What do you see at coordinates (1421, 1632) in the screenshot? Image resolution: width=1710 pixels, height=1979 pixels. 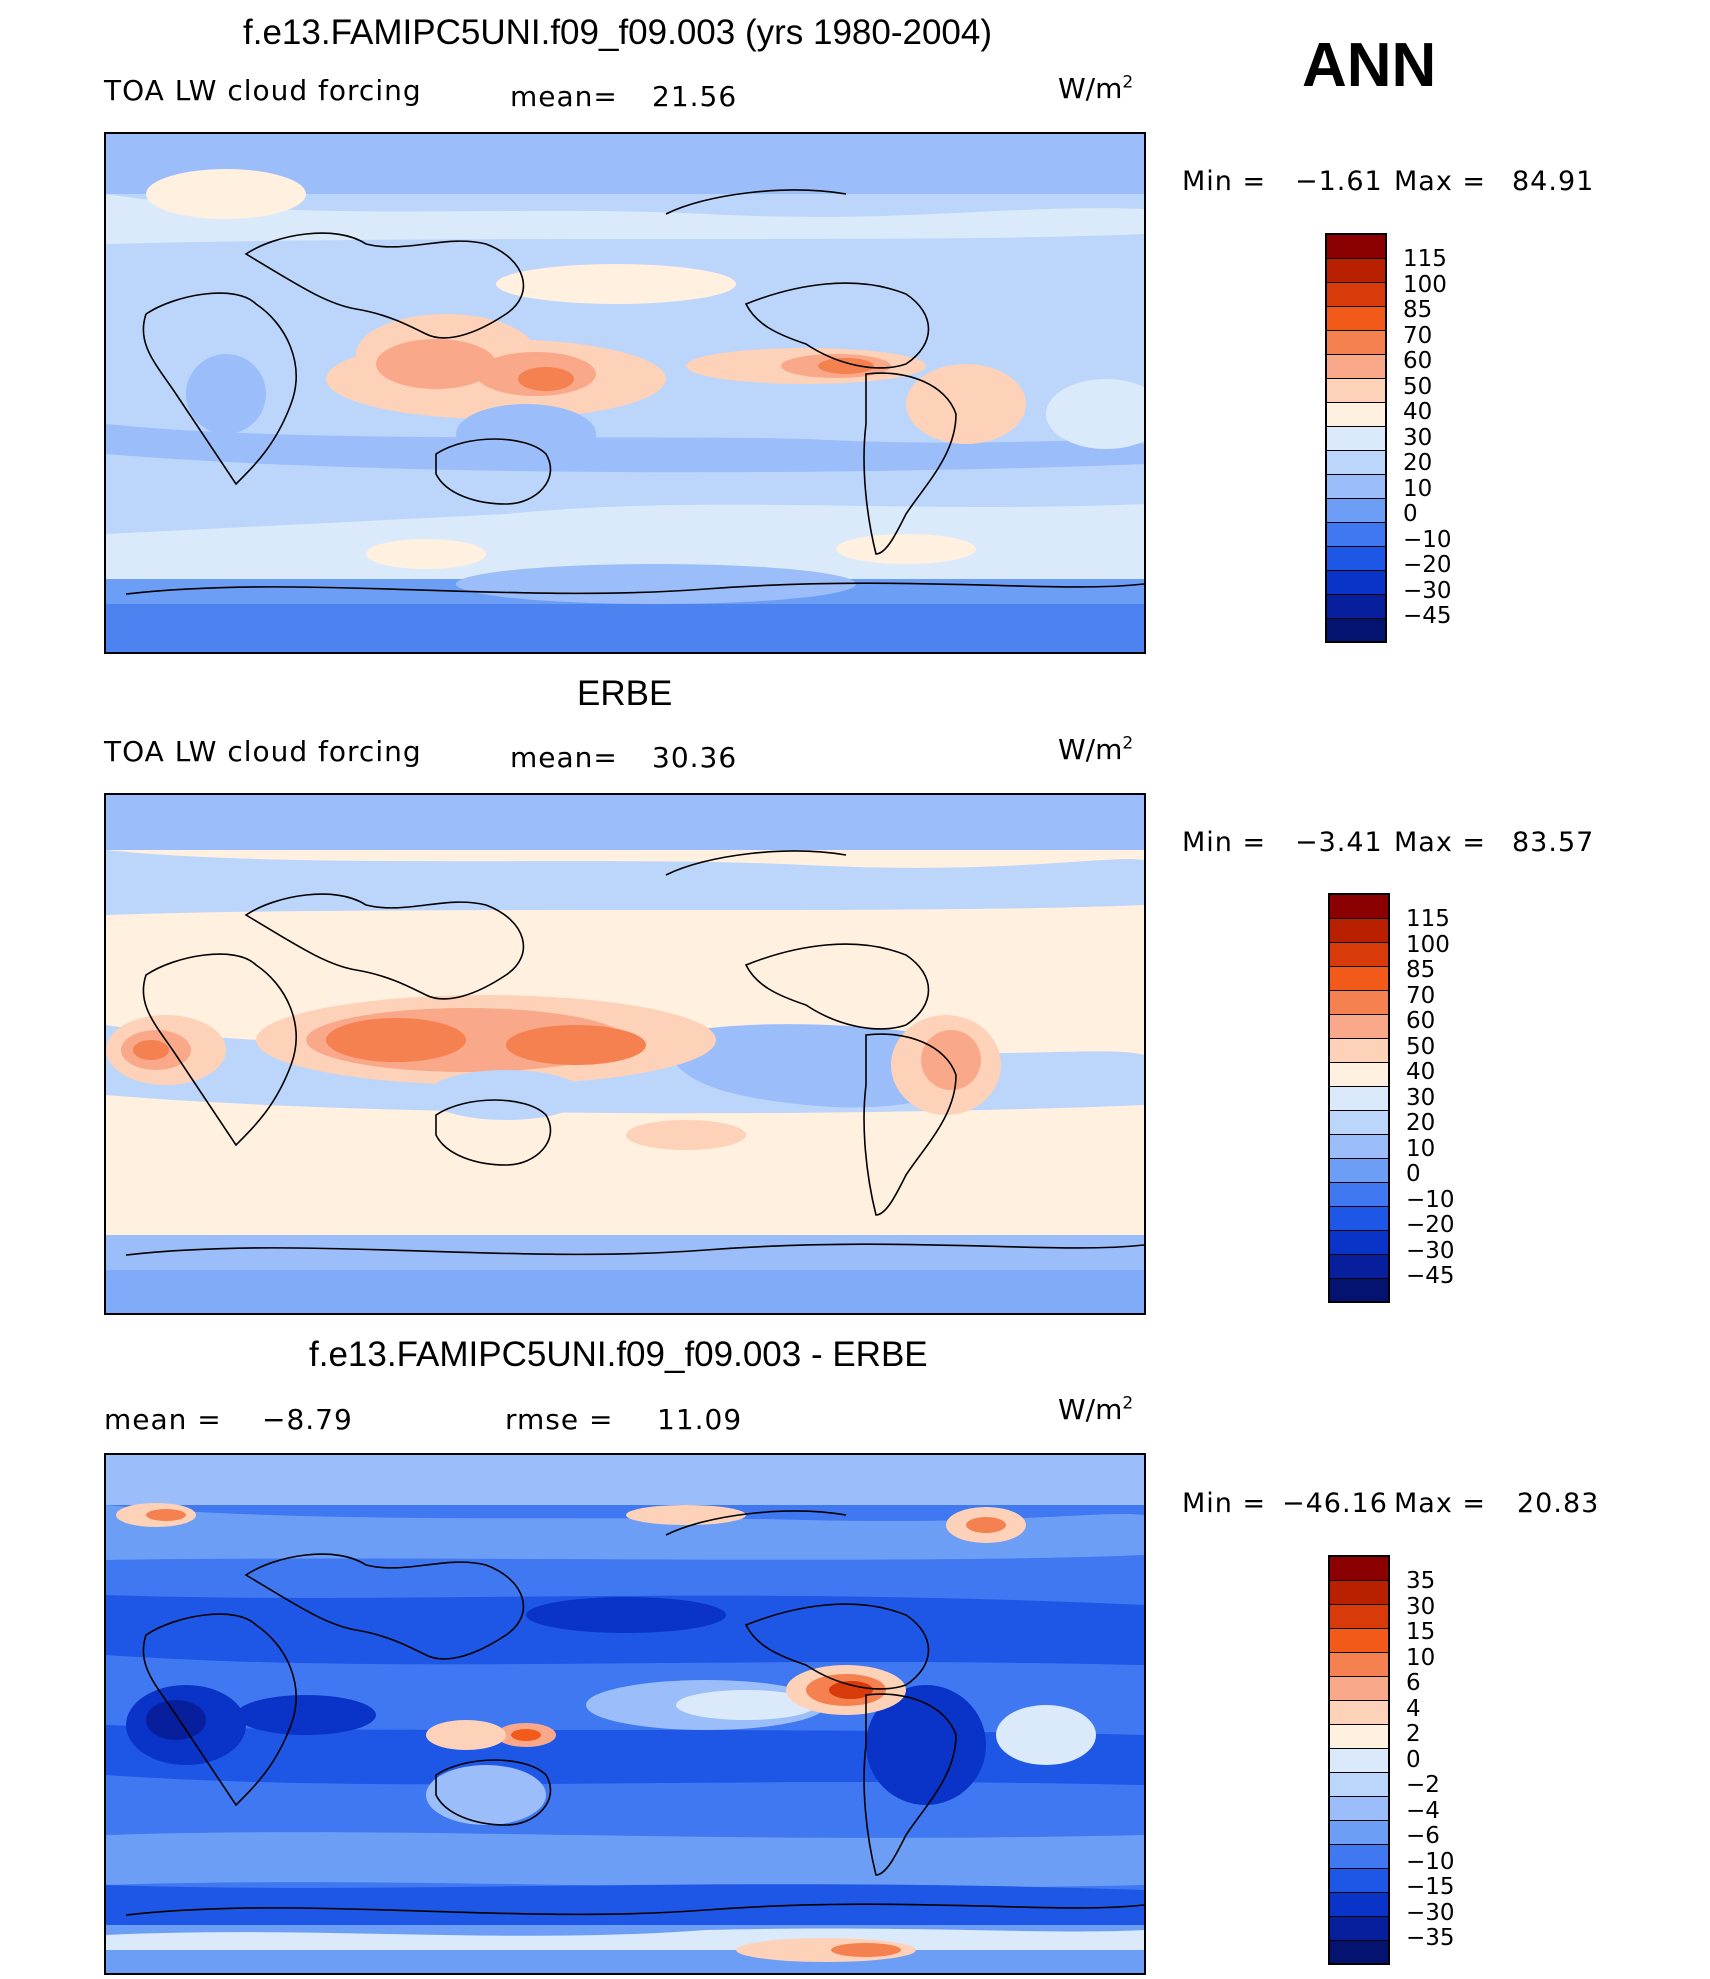 I see `colorbar-tick-label: 15` at bounding box center [1421, 1632].